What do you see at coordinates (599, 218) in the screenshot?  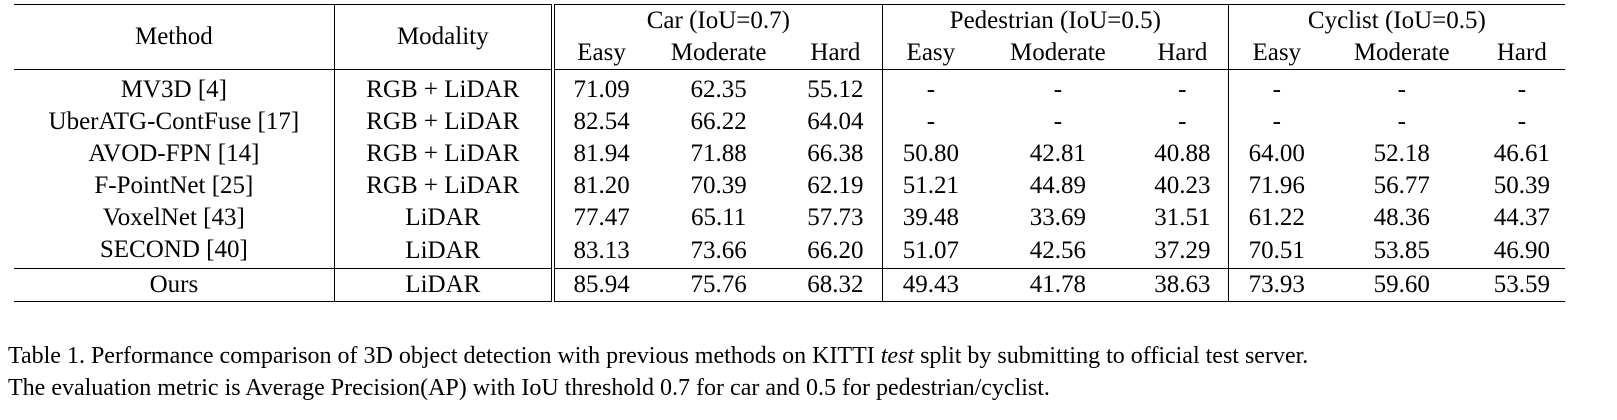 I see `value-cell: 77.47` at bounding box center [599, 218].